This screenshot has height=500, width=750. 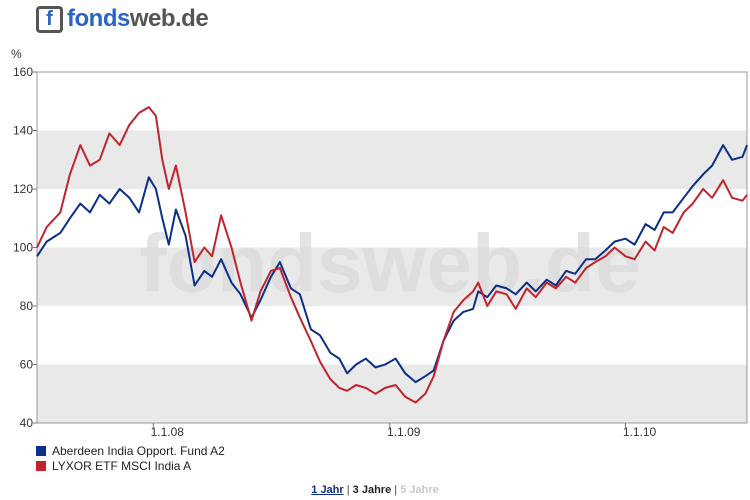 I want to click on range-5-years-disabled: 5 Jahre, so click(x=419, y=490).